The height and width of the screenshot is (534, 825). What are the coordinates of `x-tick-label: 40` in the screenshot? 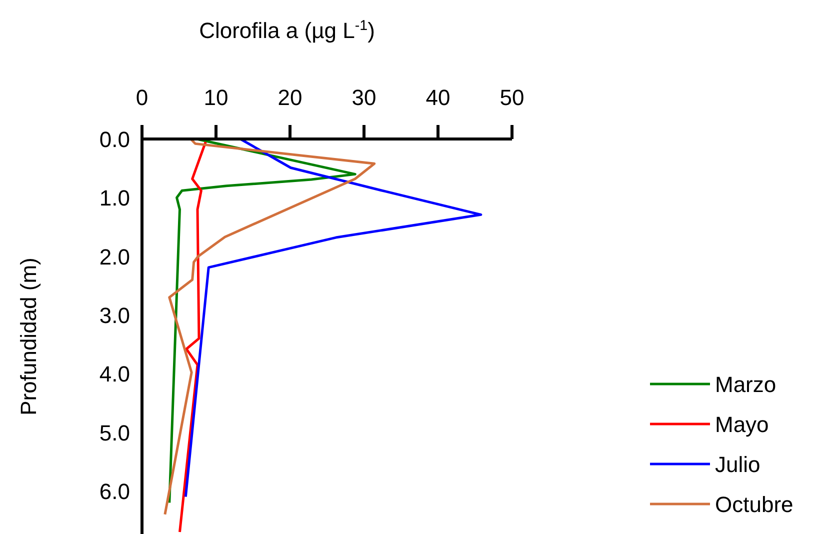 It's located at (438, 97).